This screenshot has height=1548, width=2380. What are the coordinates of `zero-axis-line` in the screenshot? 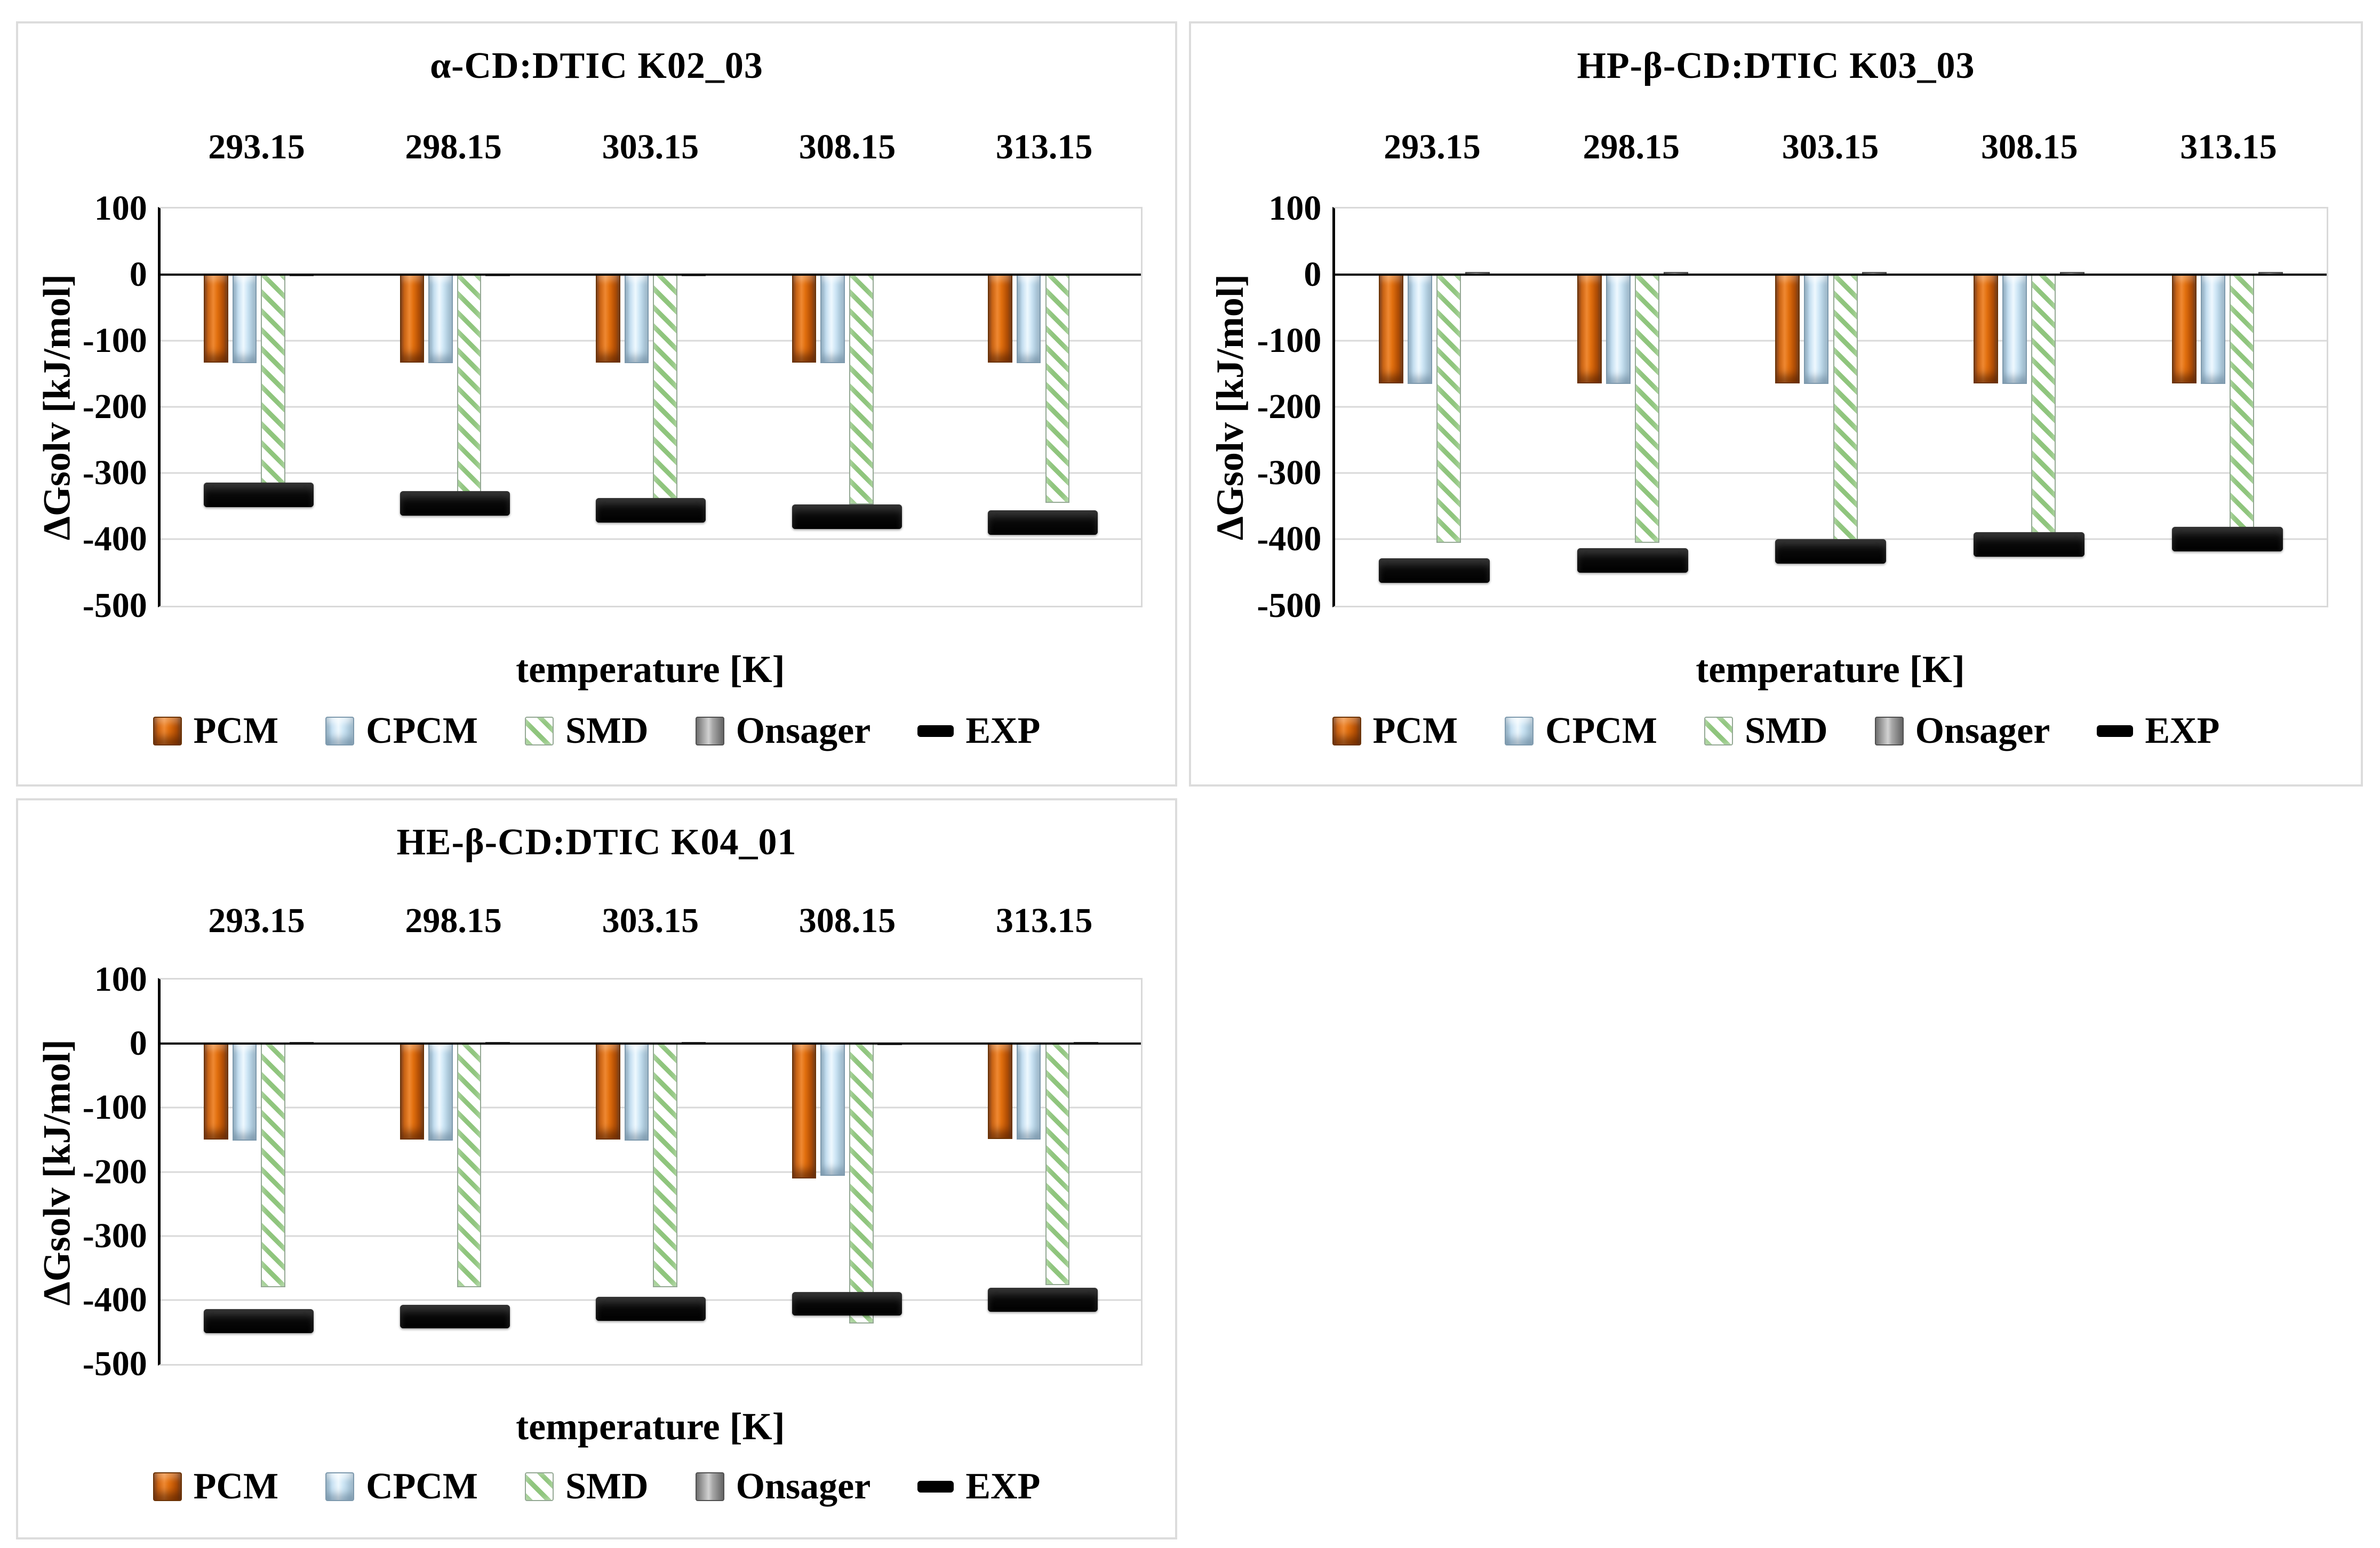 It's located at (651, 275).